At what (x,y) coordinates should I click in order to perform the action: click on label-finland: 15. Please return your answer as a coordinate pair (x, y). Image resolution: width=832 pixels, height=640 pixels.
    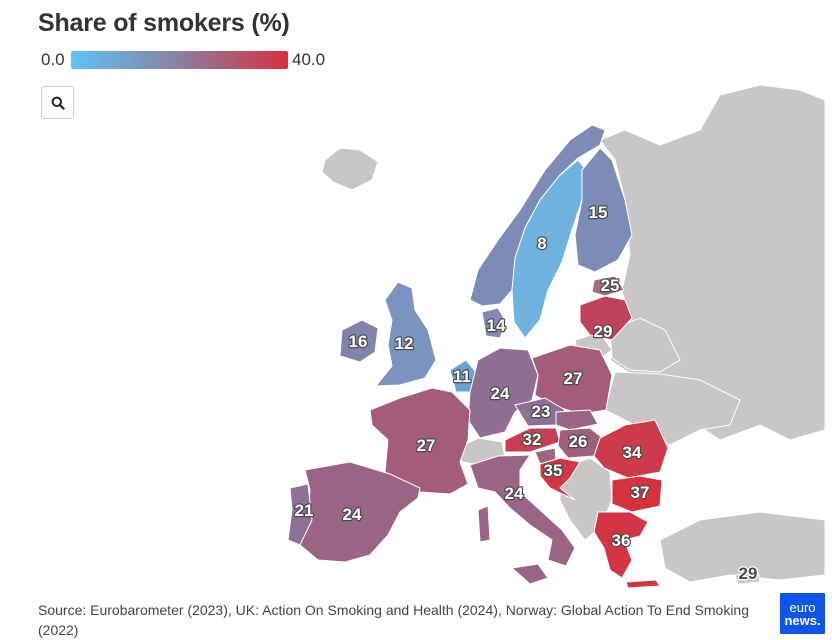
    Looking at the image, I should click on (598, 212).